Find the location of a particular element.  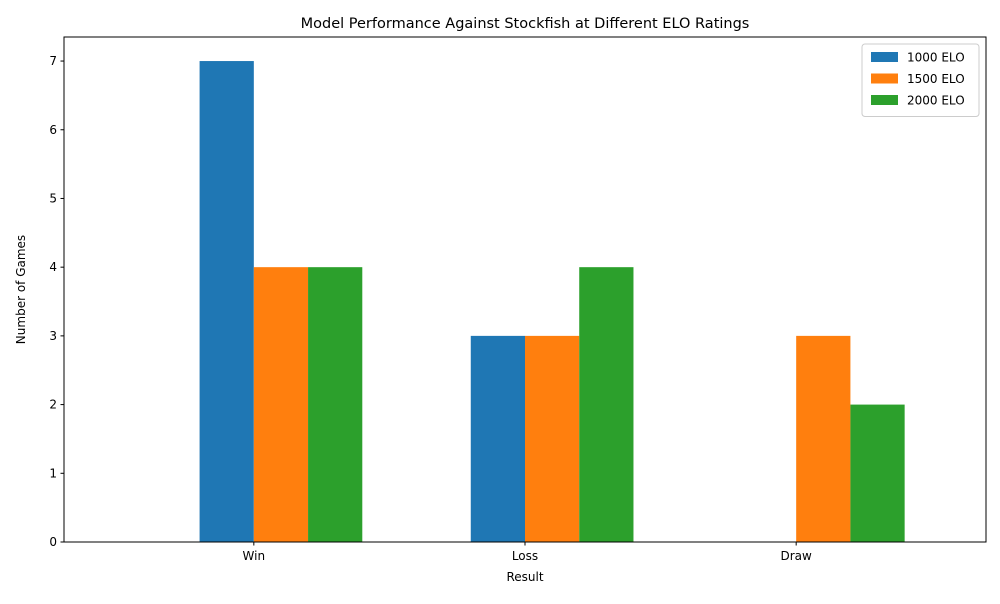

legend-label: 1500 ELO is located at coordinates (936, 79).